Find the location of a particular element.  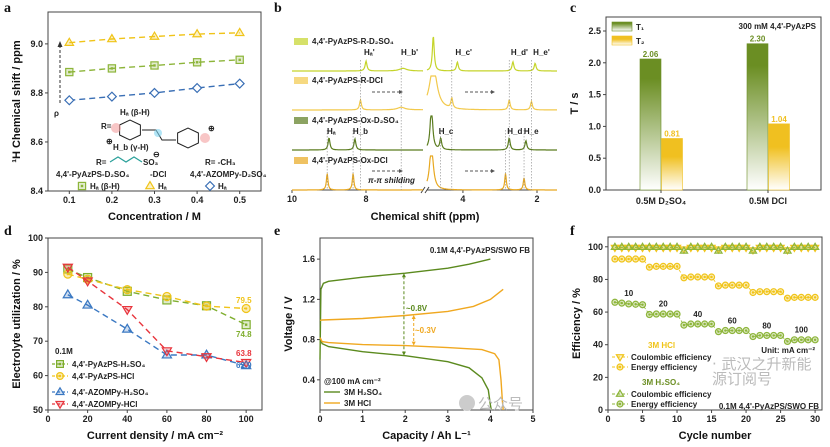

unit-label: Unit: mA cm⁻² is located at coordinates (788, 350).